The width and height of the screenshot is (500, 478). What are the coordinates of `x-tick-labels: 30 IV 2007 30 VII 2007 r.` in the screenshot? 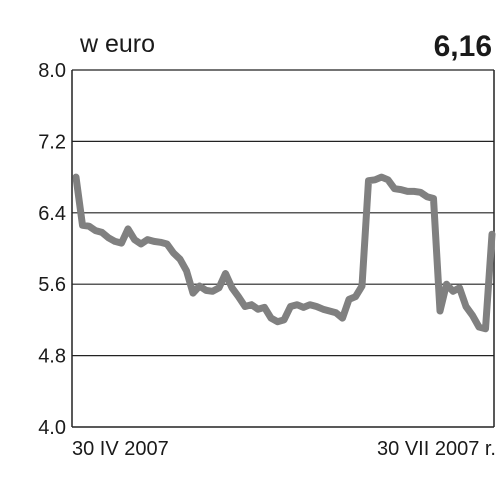 It's located at (284, 449).